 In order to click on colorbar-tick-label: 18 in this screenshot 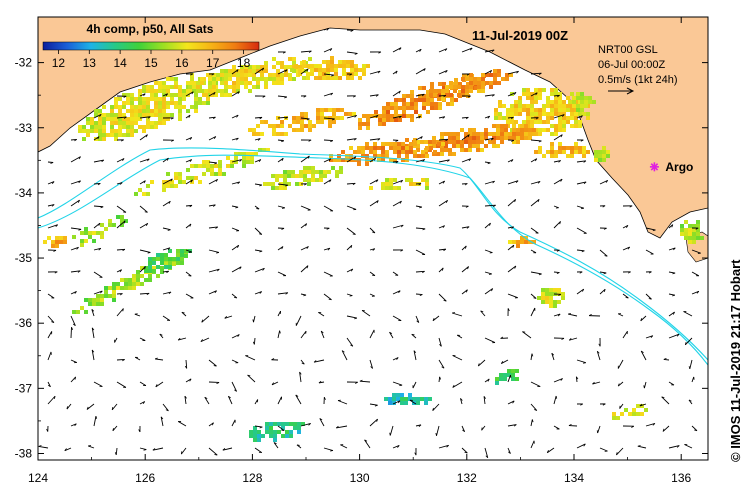, I will do `click(244, 63)`.